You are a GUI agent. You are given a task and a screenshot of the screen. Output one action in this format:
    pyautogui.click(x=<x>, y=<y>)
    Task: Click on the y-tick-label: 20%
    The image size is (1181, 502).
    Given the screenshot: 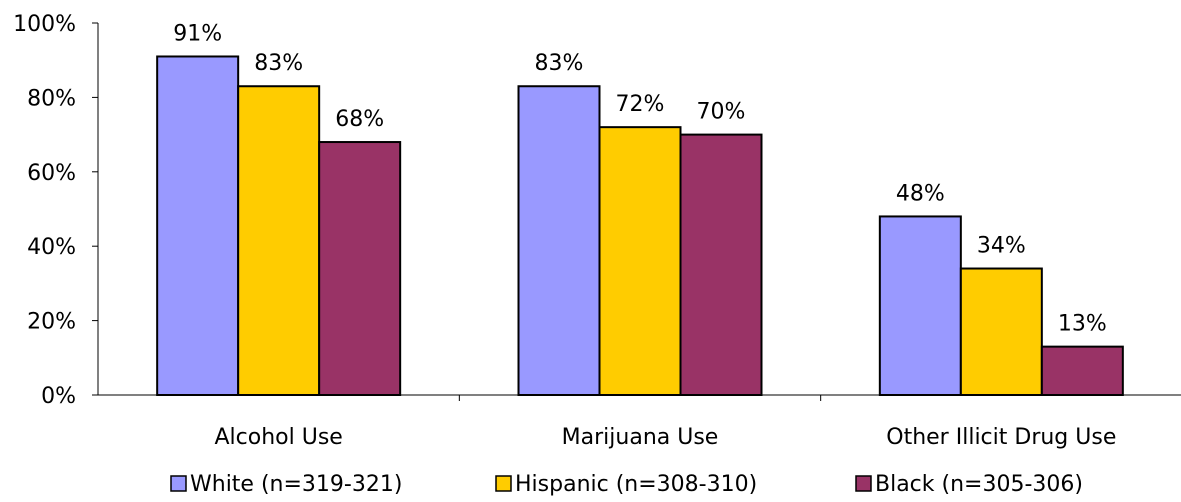 What is the action you would take?
    pyautogui.click(x=51, y=322)
    